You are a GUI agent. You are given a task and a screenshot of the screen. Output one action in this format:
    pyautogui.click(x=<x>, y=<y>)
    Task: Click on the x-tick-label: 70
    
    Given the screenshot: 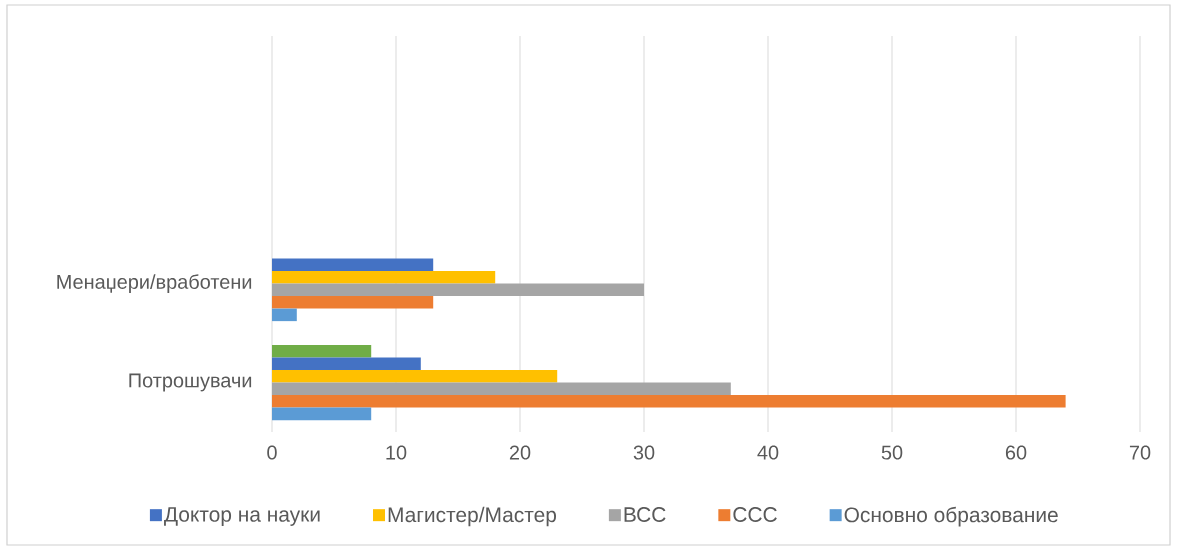 What is the action you would take?
    pyautogui.click(x=1140, y=452)
    